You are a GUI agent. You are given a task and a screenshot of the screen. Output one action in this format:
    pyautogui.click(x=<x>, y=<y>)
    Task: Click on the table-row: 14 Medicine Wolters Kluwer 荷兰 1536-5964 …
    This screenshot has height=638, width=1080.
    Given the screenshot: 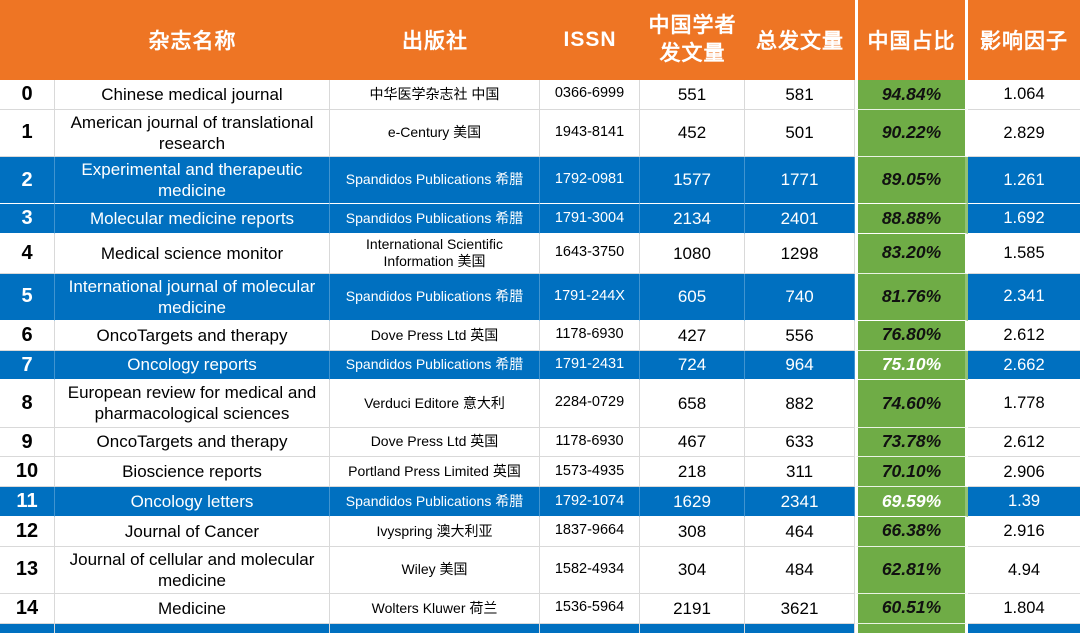 What is the action you would take?
    pyautogui.click(x=540, y=608)
    